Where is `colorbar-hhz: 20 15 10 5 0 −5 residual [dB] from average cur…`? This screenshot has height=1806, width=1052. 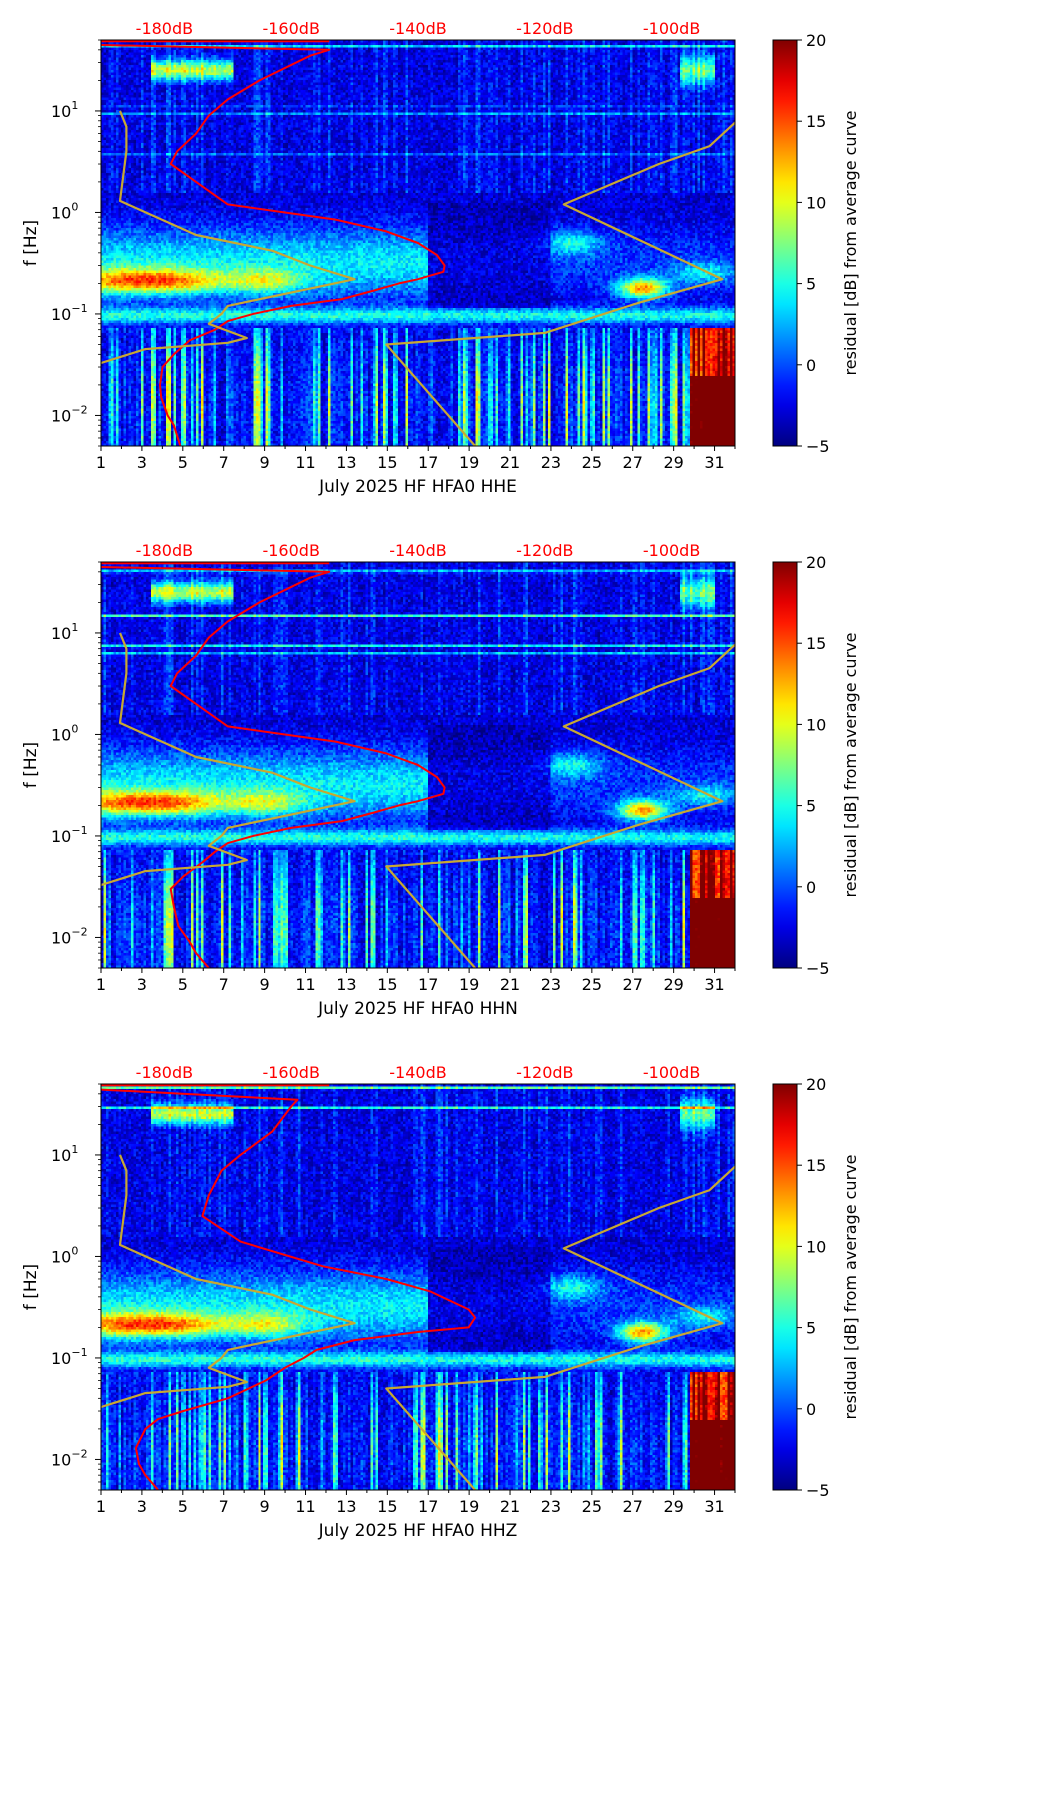 colorbar-hhz: 20 15 10 5 0 −5 residual [dB] from average cur… is located at coordinates (816, 1287).